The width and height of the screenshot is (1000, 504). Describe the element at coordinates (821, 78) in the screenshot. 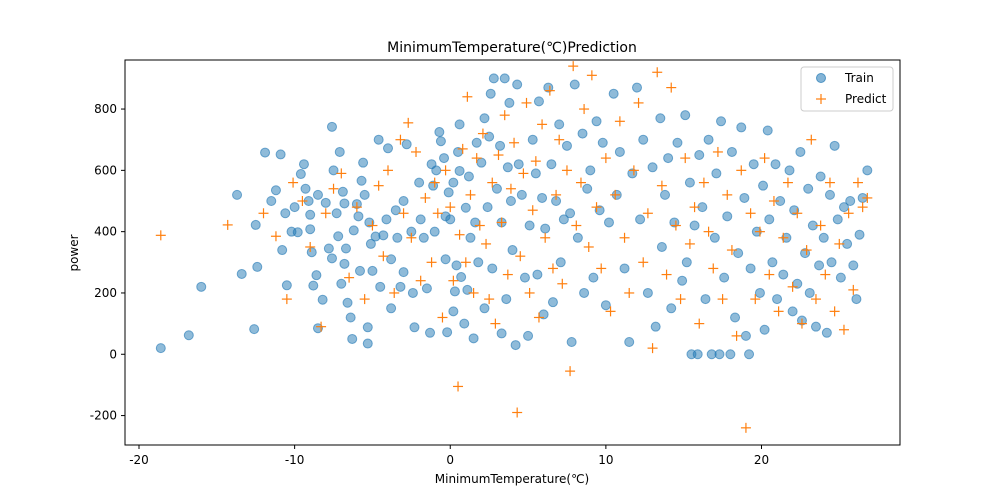

I see `legend-train-marker` at that location.